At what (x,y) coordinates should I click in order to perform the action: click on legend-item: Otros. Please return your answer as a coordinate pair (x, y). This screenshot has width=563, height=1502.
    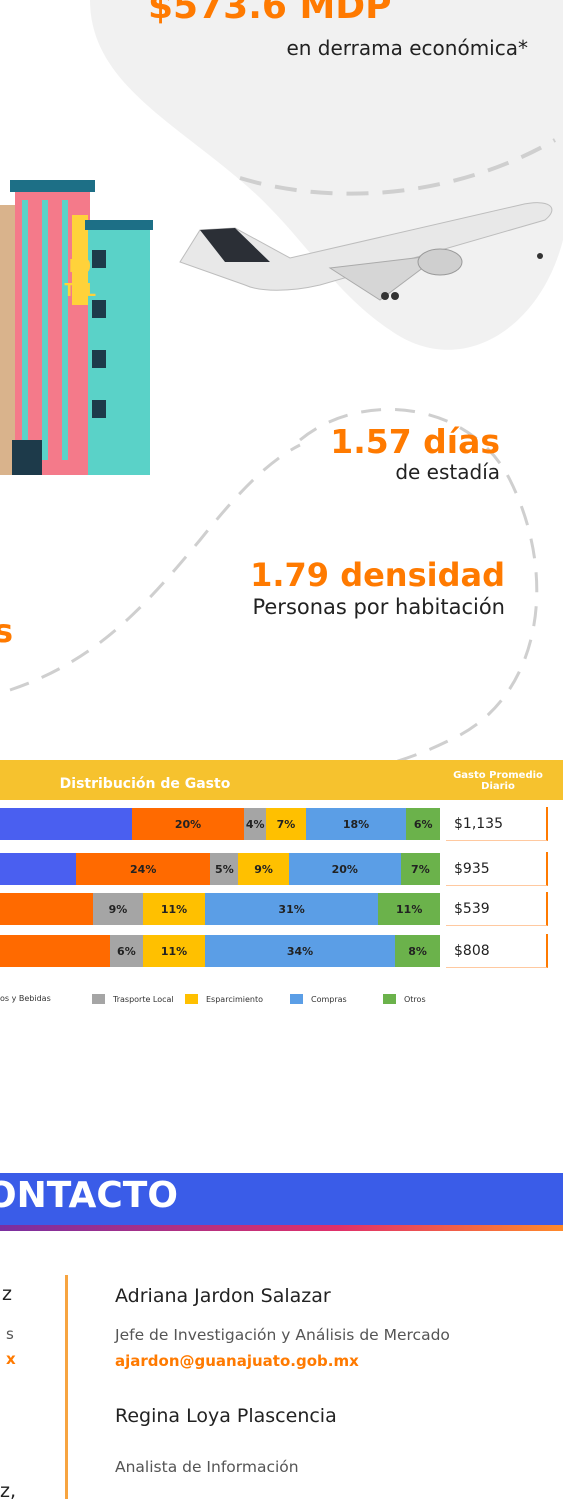
    Looking at the image, I should click on (404, 999).